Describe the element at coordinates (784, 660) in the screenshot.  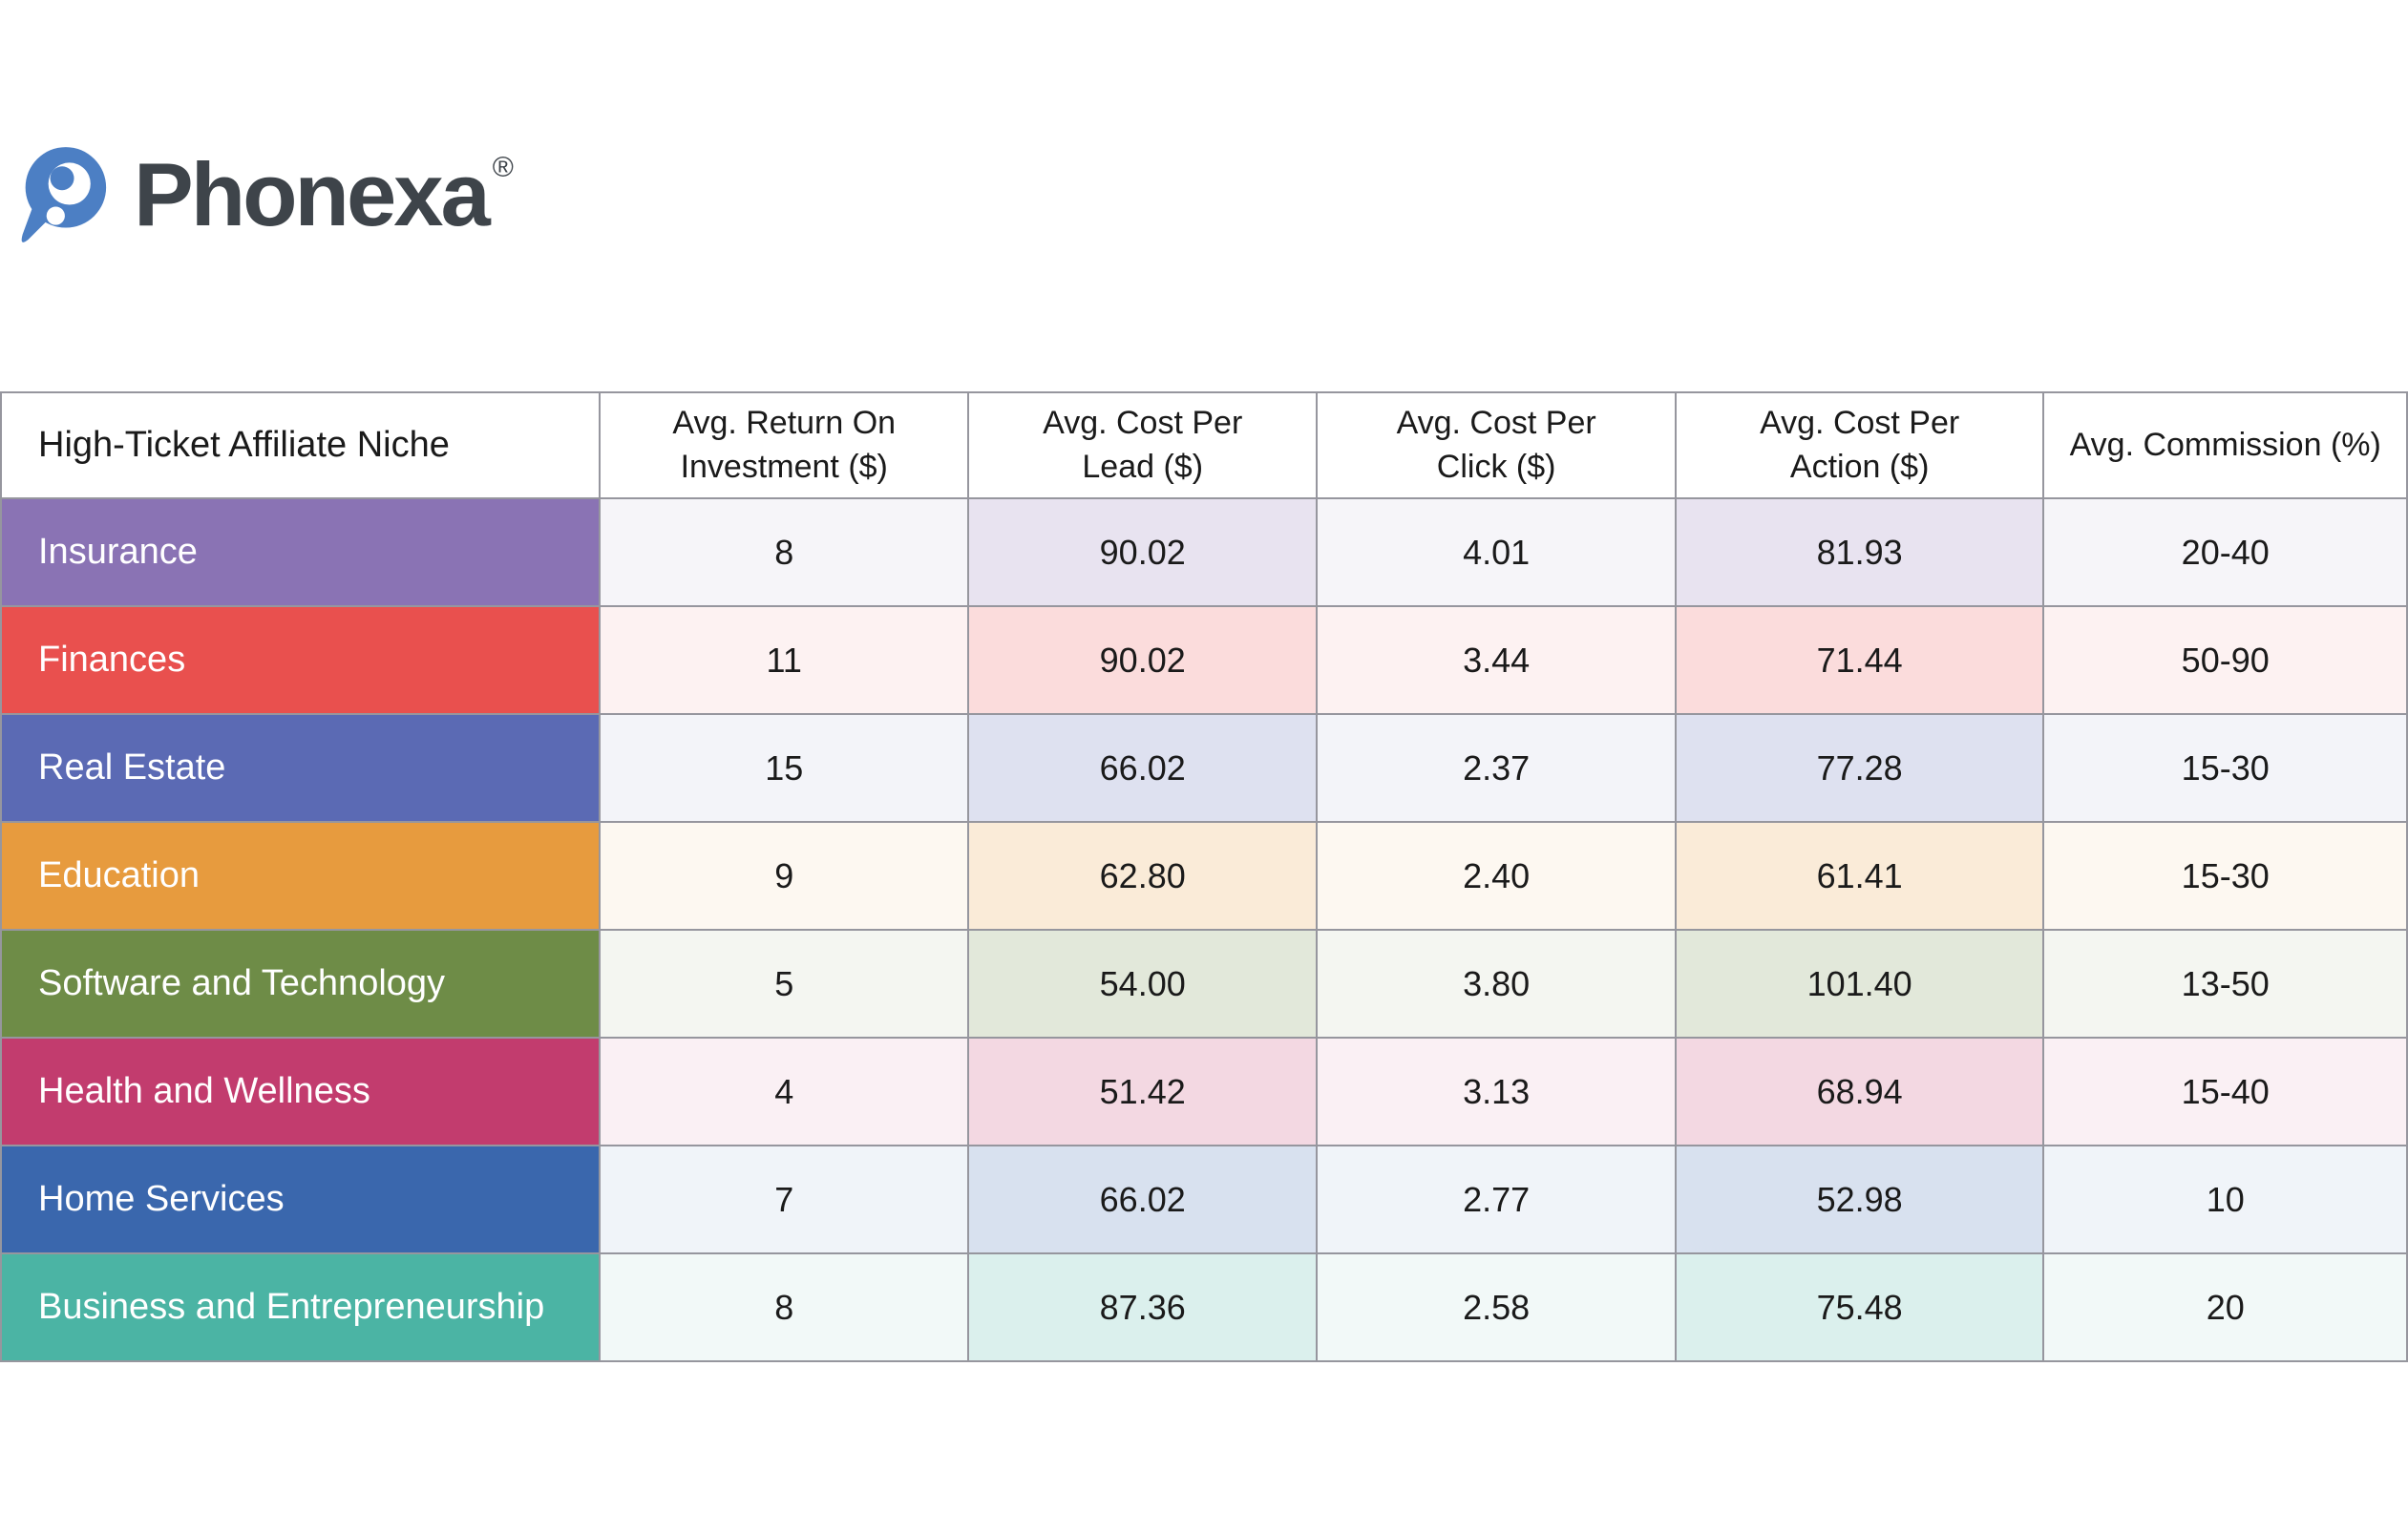
I see `value-cell: 11` at that location.